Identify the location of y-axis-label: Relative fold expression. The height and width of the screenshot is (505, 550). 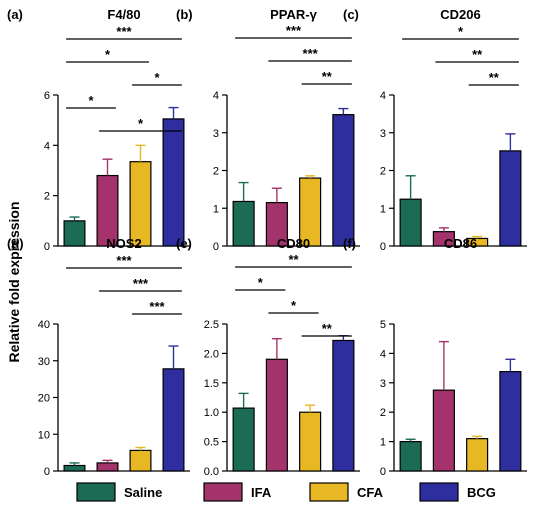
(14, 281).